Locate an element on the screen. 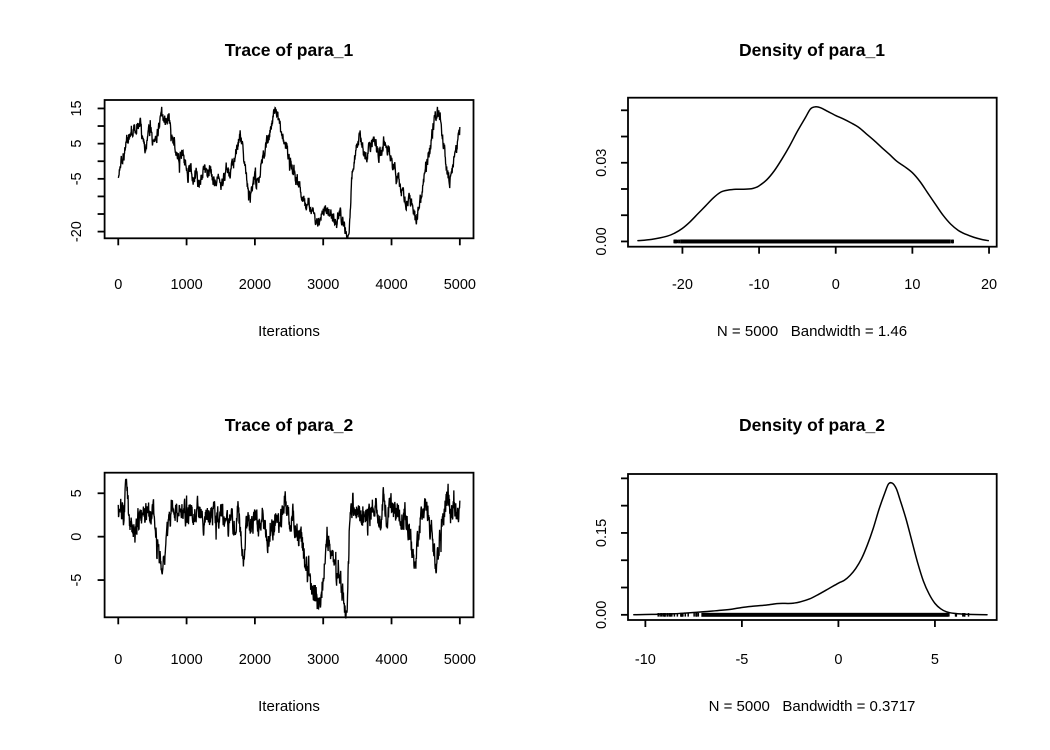 The width and height of the screenshot is (1050, 750). density-para-1-plot: -20 -10 0 10 20 0.00 0.03 is located at coordinates (796, 194).